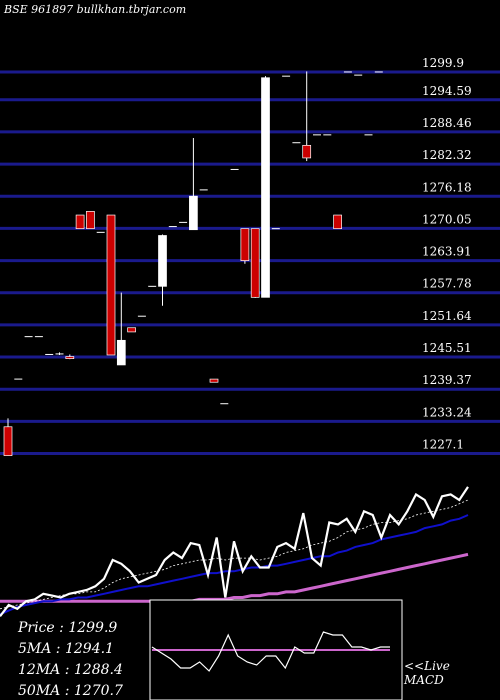 Image resolution: width=500 pixels, height=700 pixels. I want to click on legend-entry-12ma: 12MA : 1288.4, so click(70, 670).